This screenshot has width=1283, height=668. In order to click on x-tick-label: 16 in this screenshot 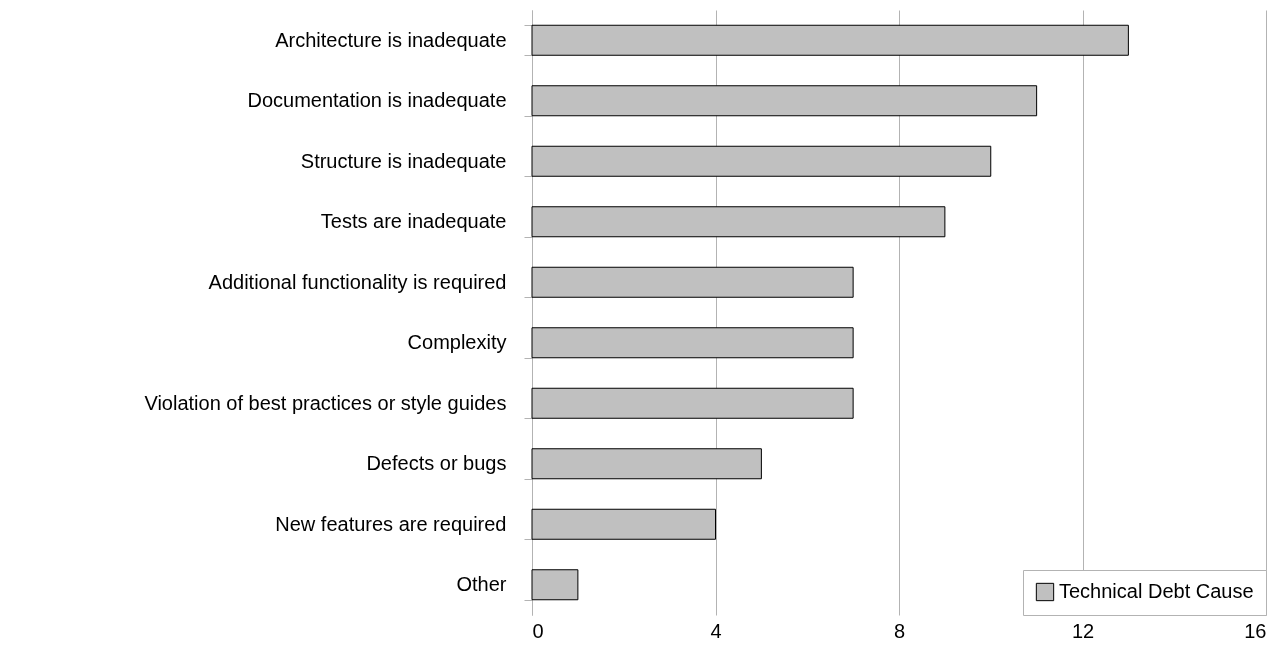, I will do `click(1255, 630)`.